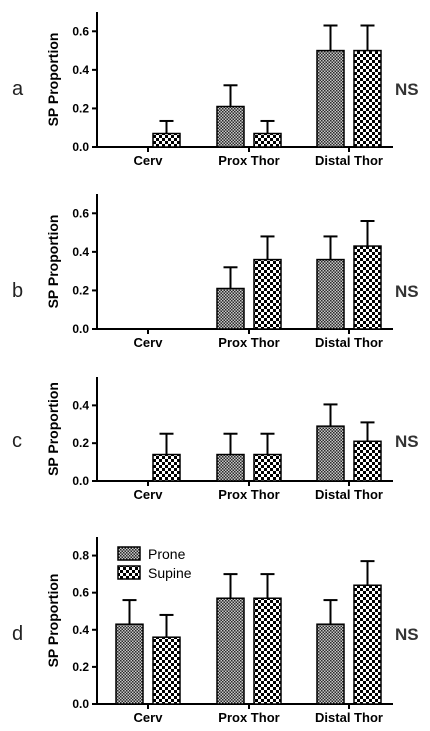 The image size is (430, 731). What do you see at coordinates (17, 441) in the screenshot?
I see `panel-label: c` at bounding box center [17, 441].